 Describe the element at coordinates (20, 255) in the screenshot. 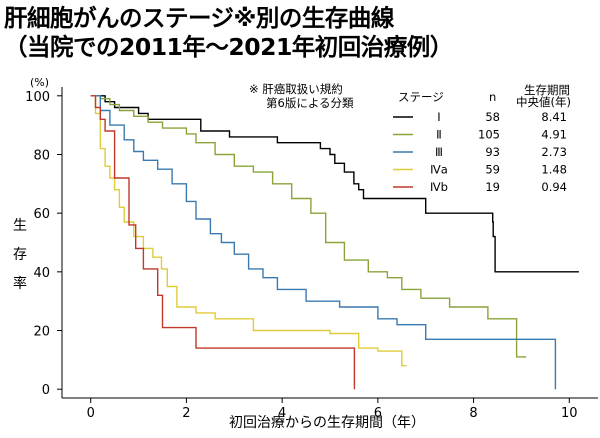

I see `y-axis-label-char: 存` at that location.